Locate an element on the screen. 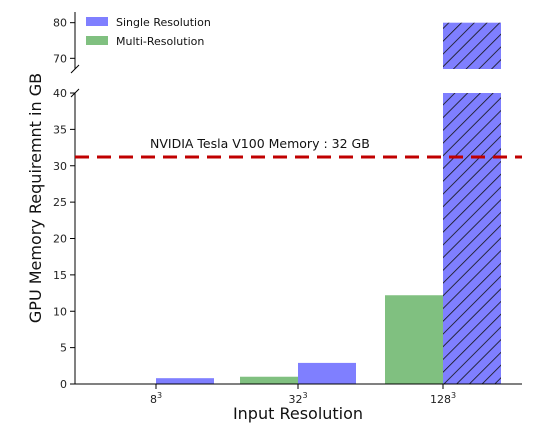  x-tick-label: 83 is located at coordinates (156, 398).